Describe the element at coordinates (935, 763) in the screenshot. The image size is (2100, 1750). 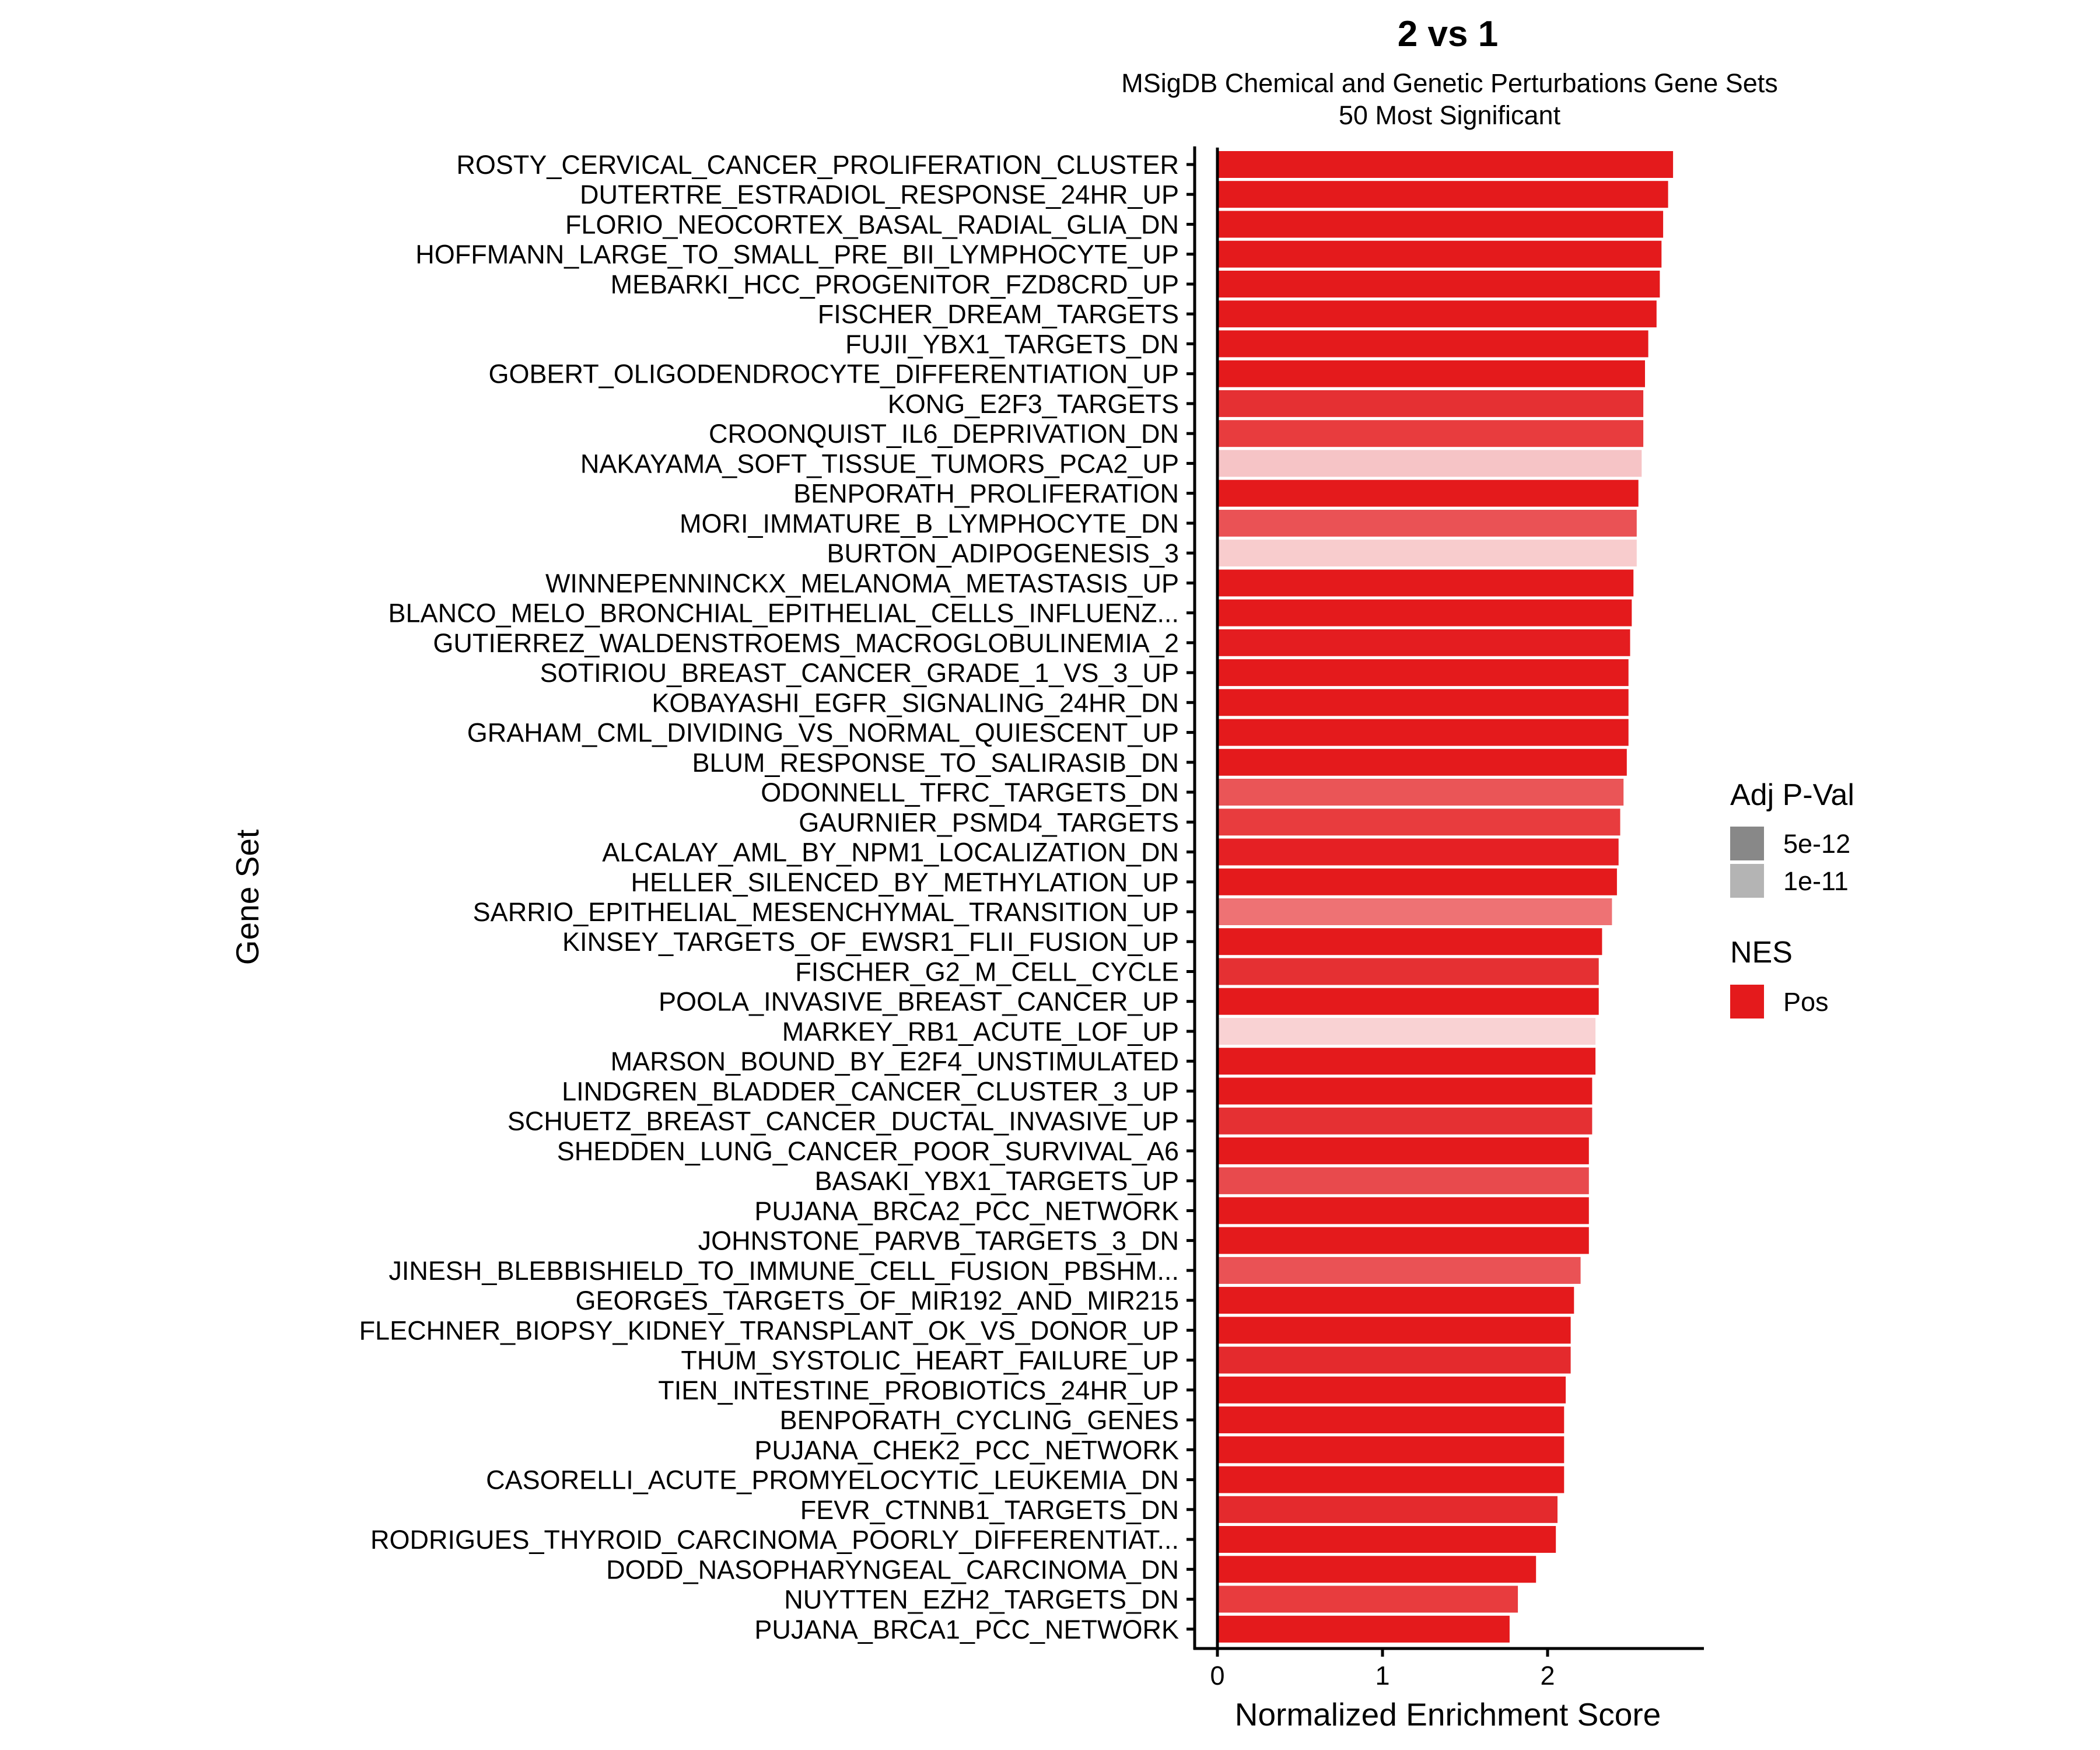
I see `y-tick-label: BLUM_RESPONSE_TO_SALIRASIB_DN` at that location.